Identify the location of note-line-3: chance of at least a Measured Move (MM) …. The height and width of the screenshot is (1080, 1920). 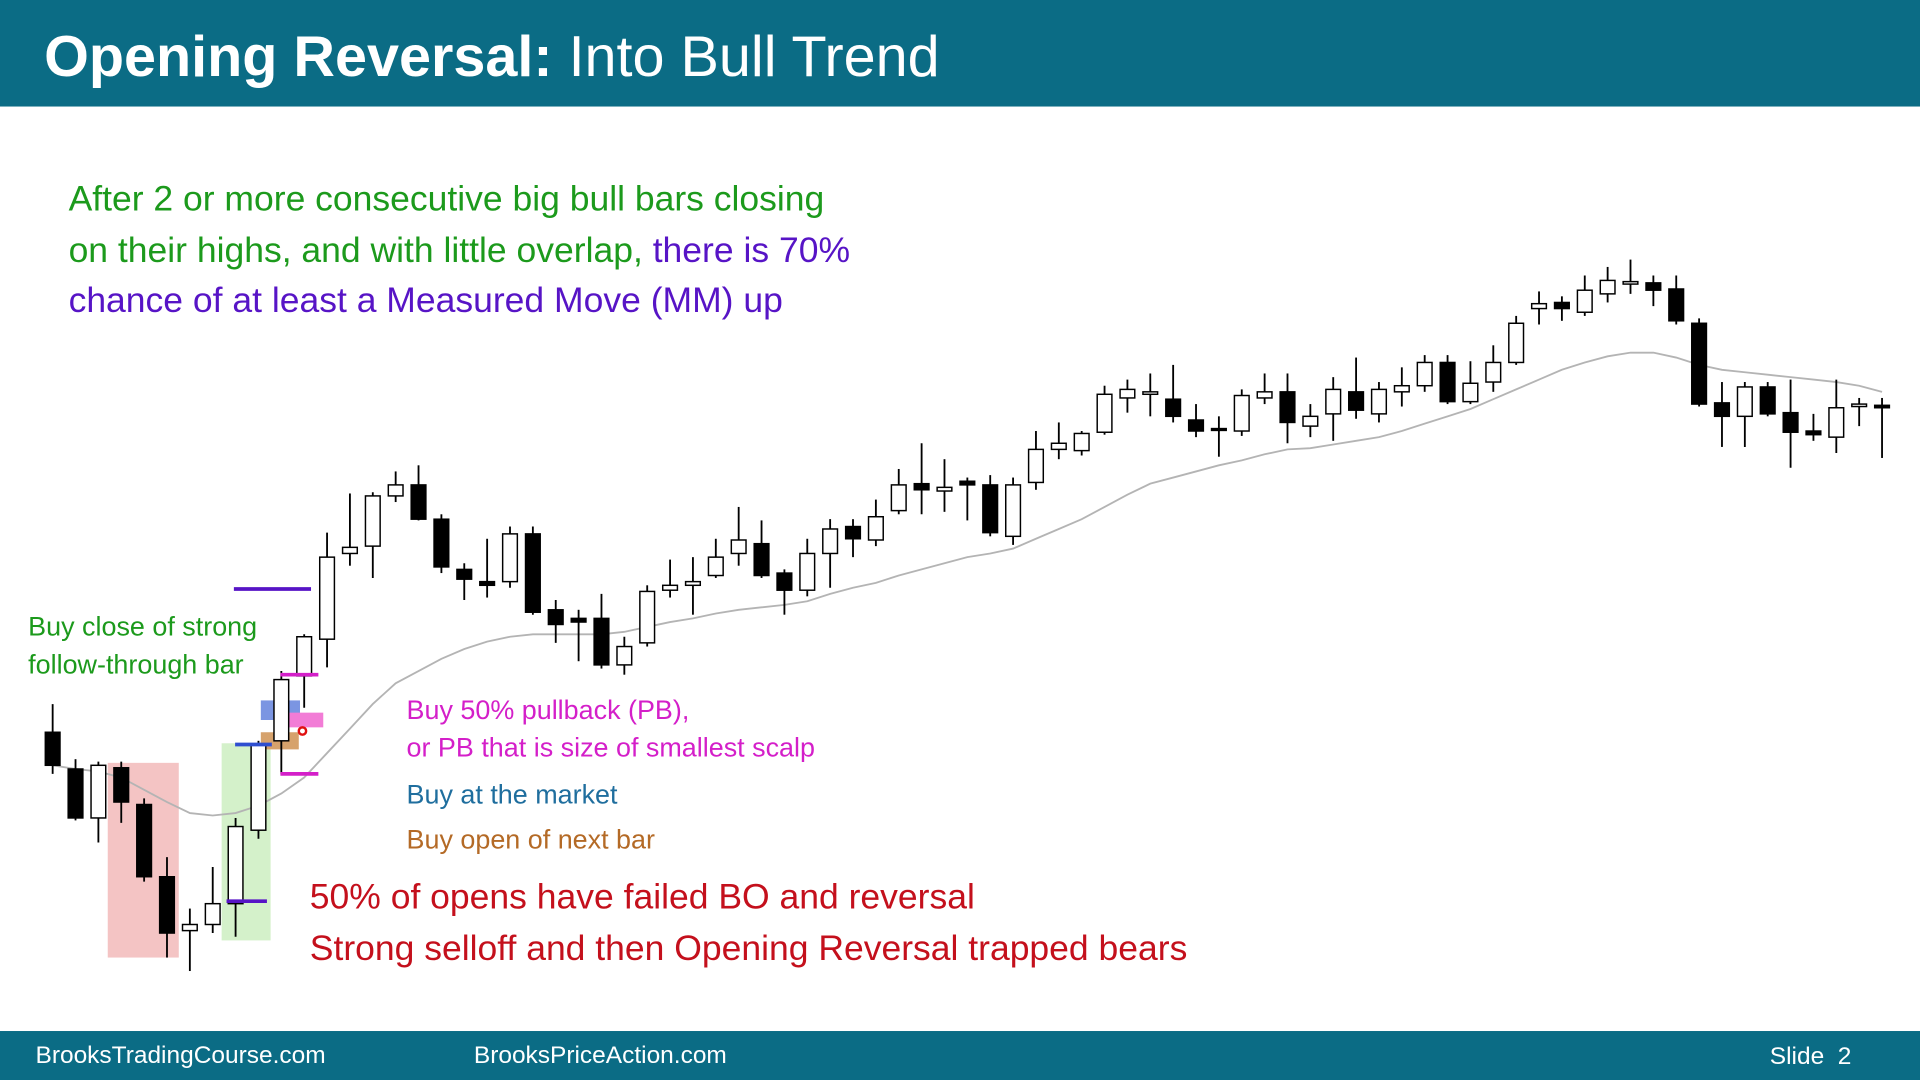
(426, 300).